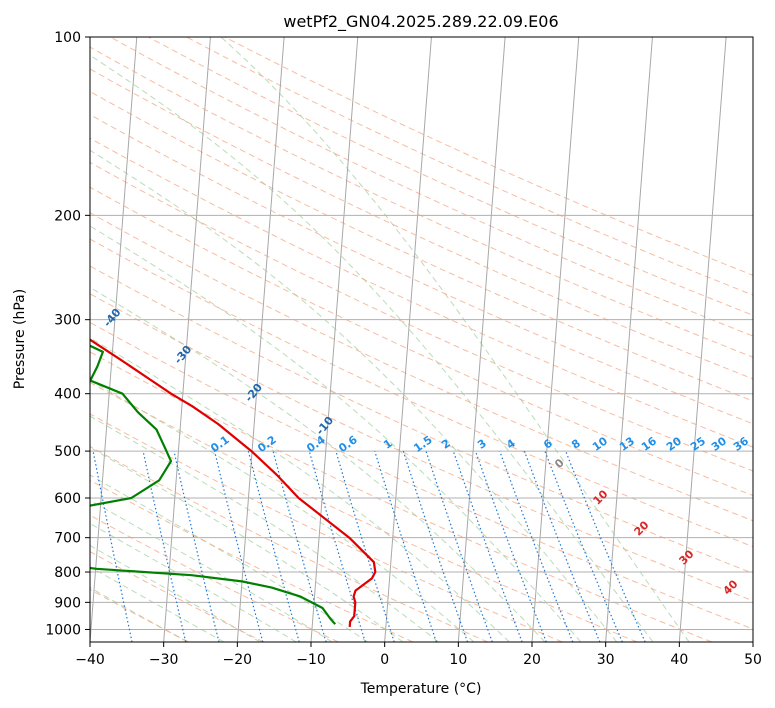 The height and width of the screenshot is (708, 775). What do you see at coordinates (67, 321) in the screenshot?
I see `y-tick-label: 300` at bounding box center [67, 321].